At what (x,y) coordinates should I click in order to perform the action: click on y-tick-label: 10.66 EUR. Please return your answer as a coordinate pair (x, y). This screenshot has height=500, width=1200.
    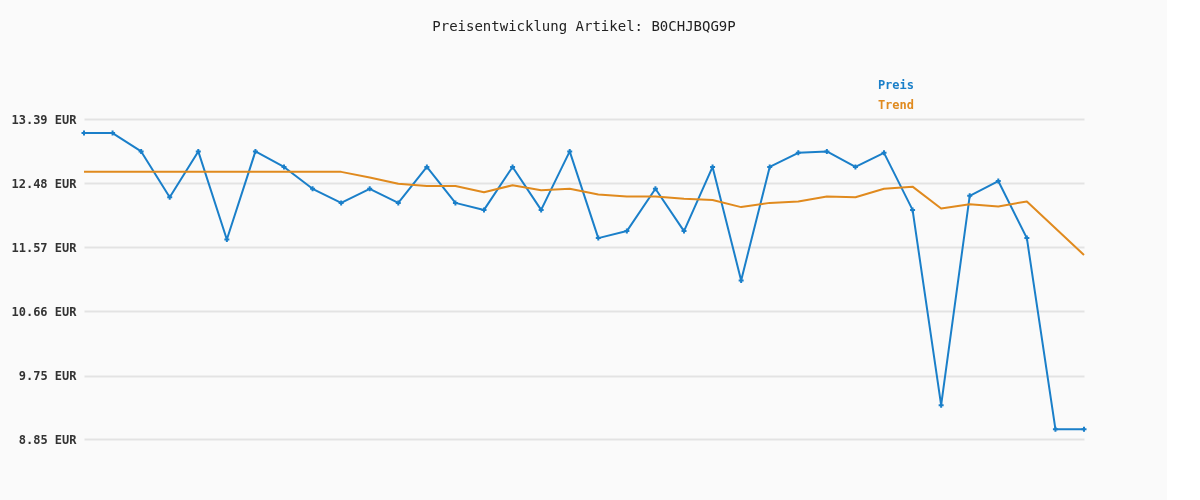
    Looking at the image, I should click on (44, 311).